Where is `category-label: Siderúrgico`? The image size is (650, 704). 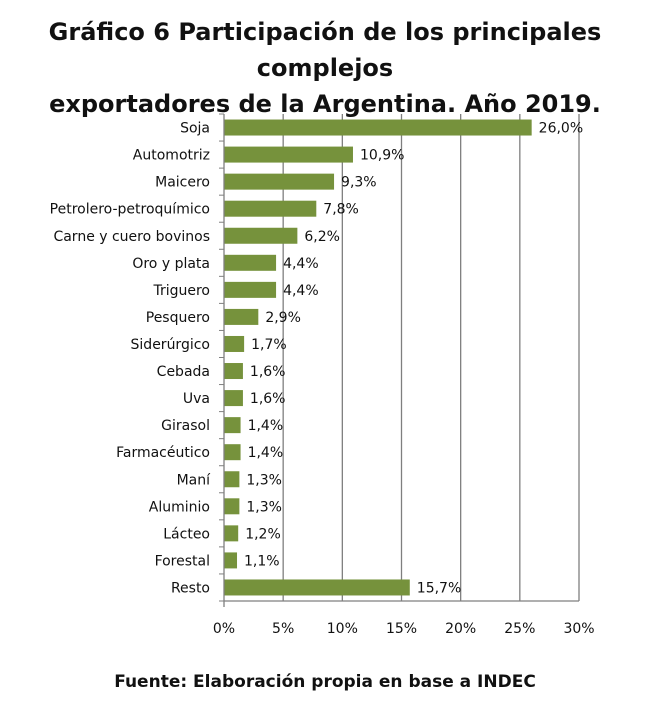 category-label: Siderúrgico is located at coordinates (170, 345).